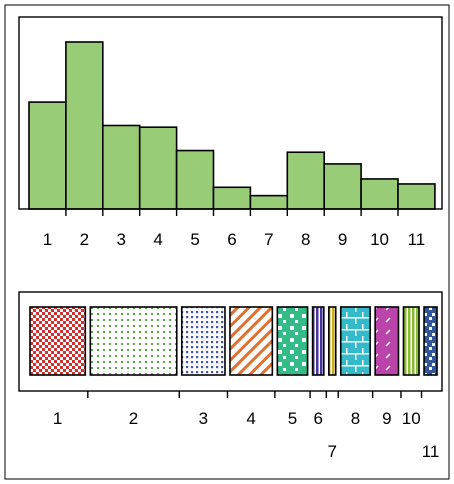 Image resolution: width=454 pixels, height=484 pixels. What do you see at coordinates (332, 451) in the screenshot?
I see `spine-x-tick-label: 7` at bounding box center [332, 451].